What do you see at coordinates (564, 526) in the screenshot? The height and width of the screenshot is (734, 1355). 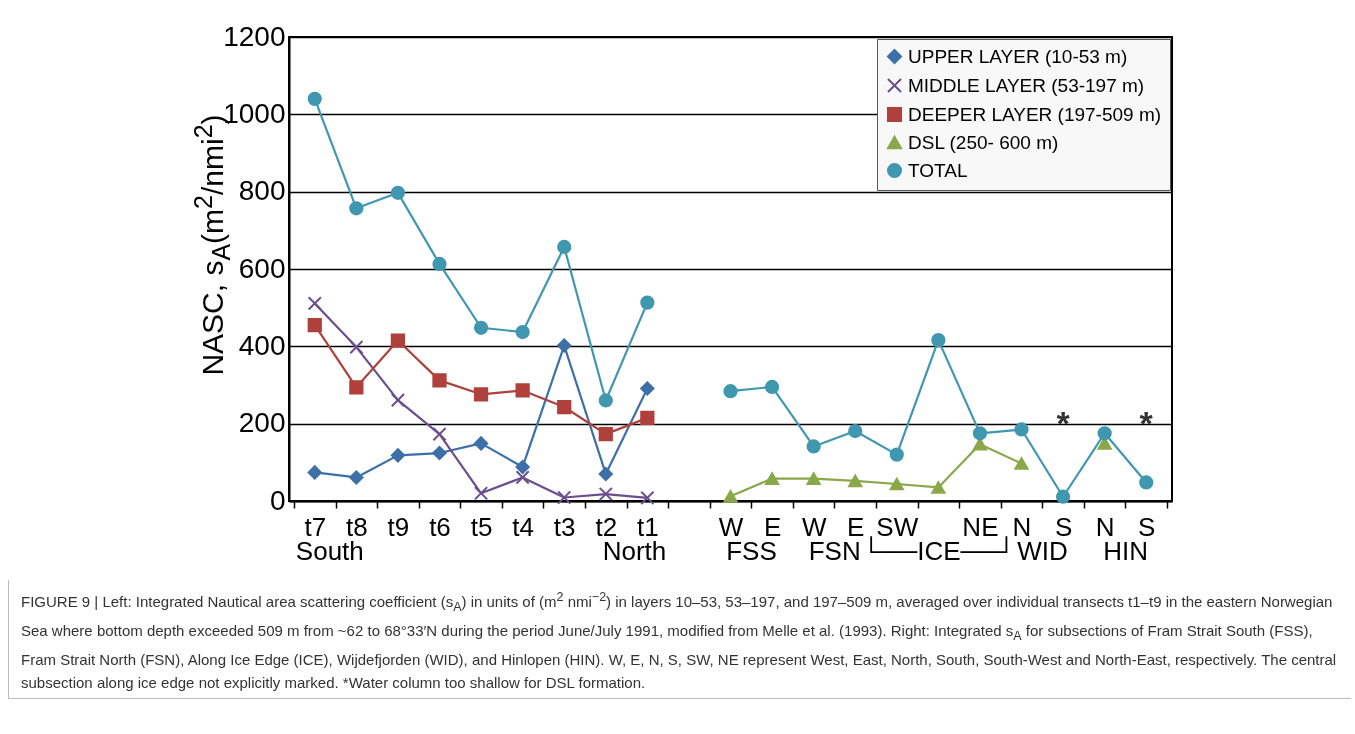 I see `x-tick-label: t3` at bounding box center [564, 526].